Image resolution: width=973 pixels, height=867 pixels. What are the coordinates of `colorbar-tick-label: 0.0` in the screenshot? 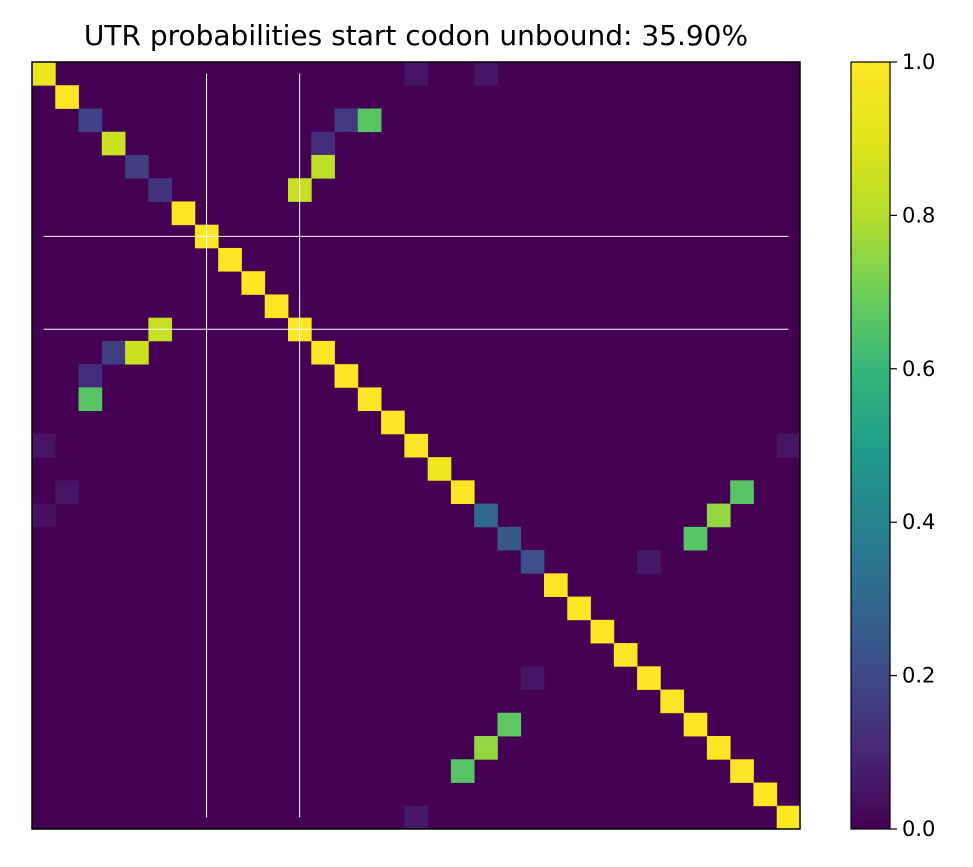 It's located at (918, 829).